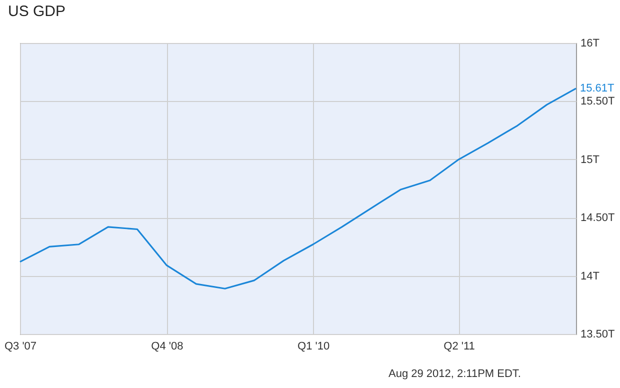  Describe the element at coordinates (590, 44) in the screenshot. I see `y-tick-label: 16T` at that location.